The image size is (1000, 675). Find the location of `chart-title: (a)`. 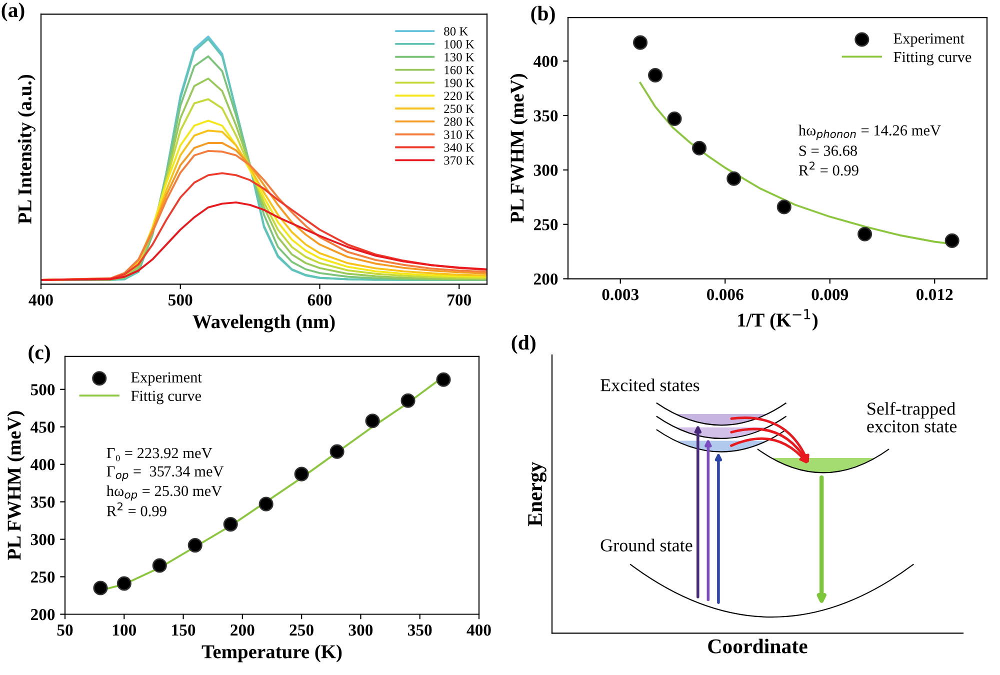

chart-title: (a) is located at coordinates (13, 12).